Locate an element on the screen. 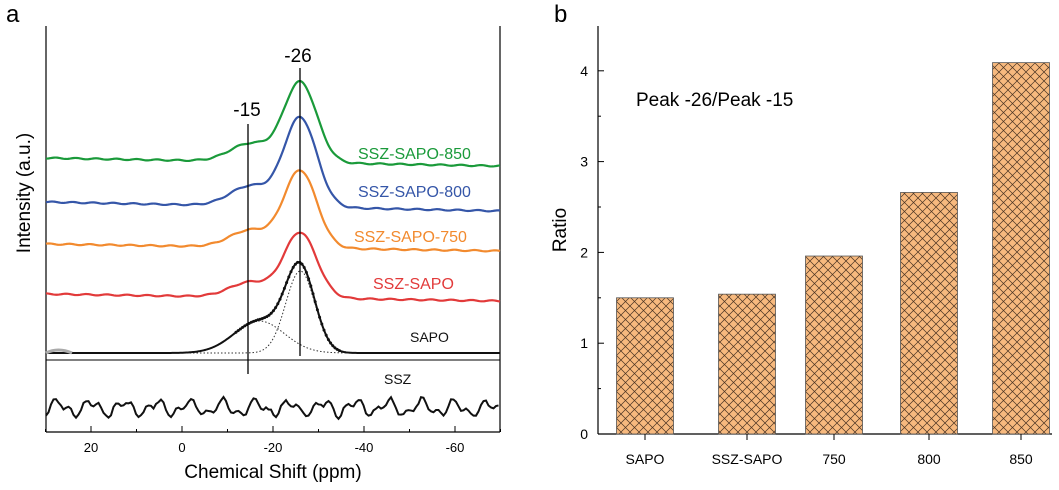 Image resolution: width=1059 pixels, height=490 pixels. x-tick-label-800: 800 is located at coordinates (929, 459).